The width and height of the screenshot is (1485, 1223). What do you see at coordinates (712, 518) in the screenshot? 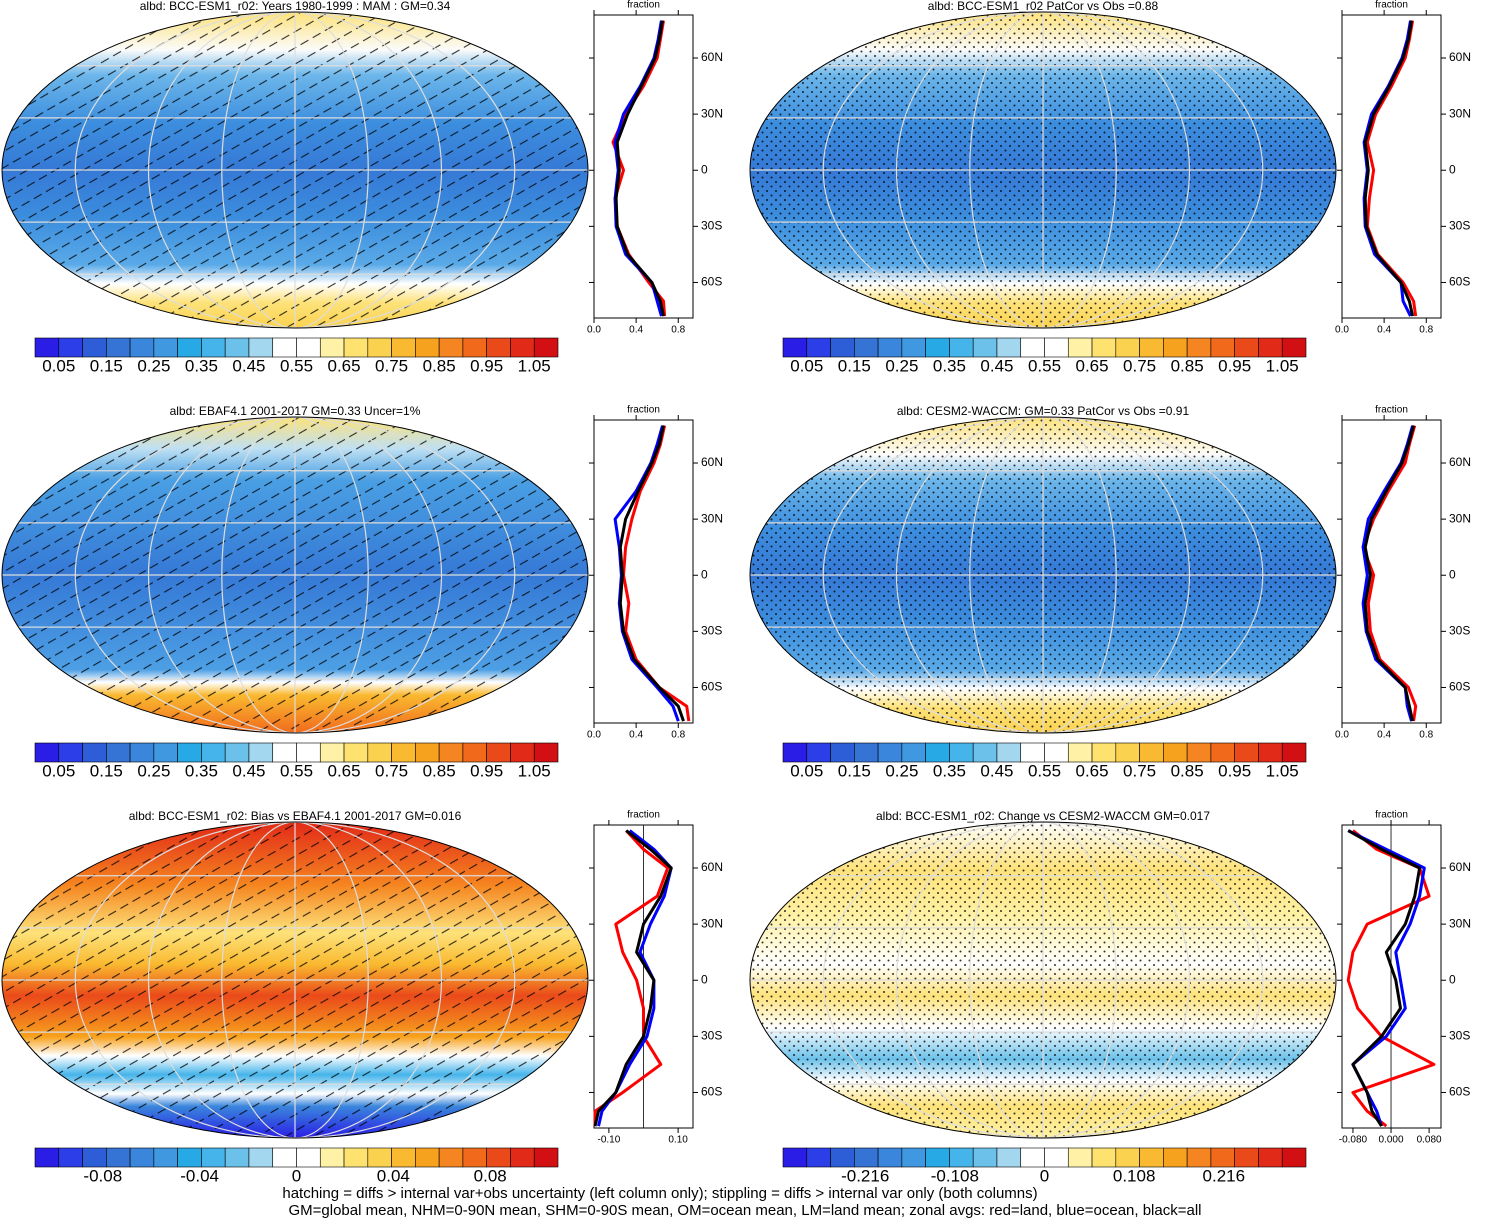
I see `y-tick-label: 30N` at bounding box center [712, 518].